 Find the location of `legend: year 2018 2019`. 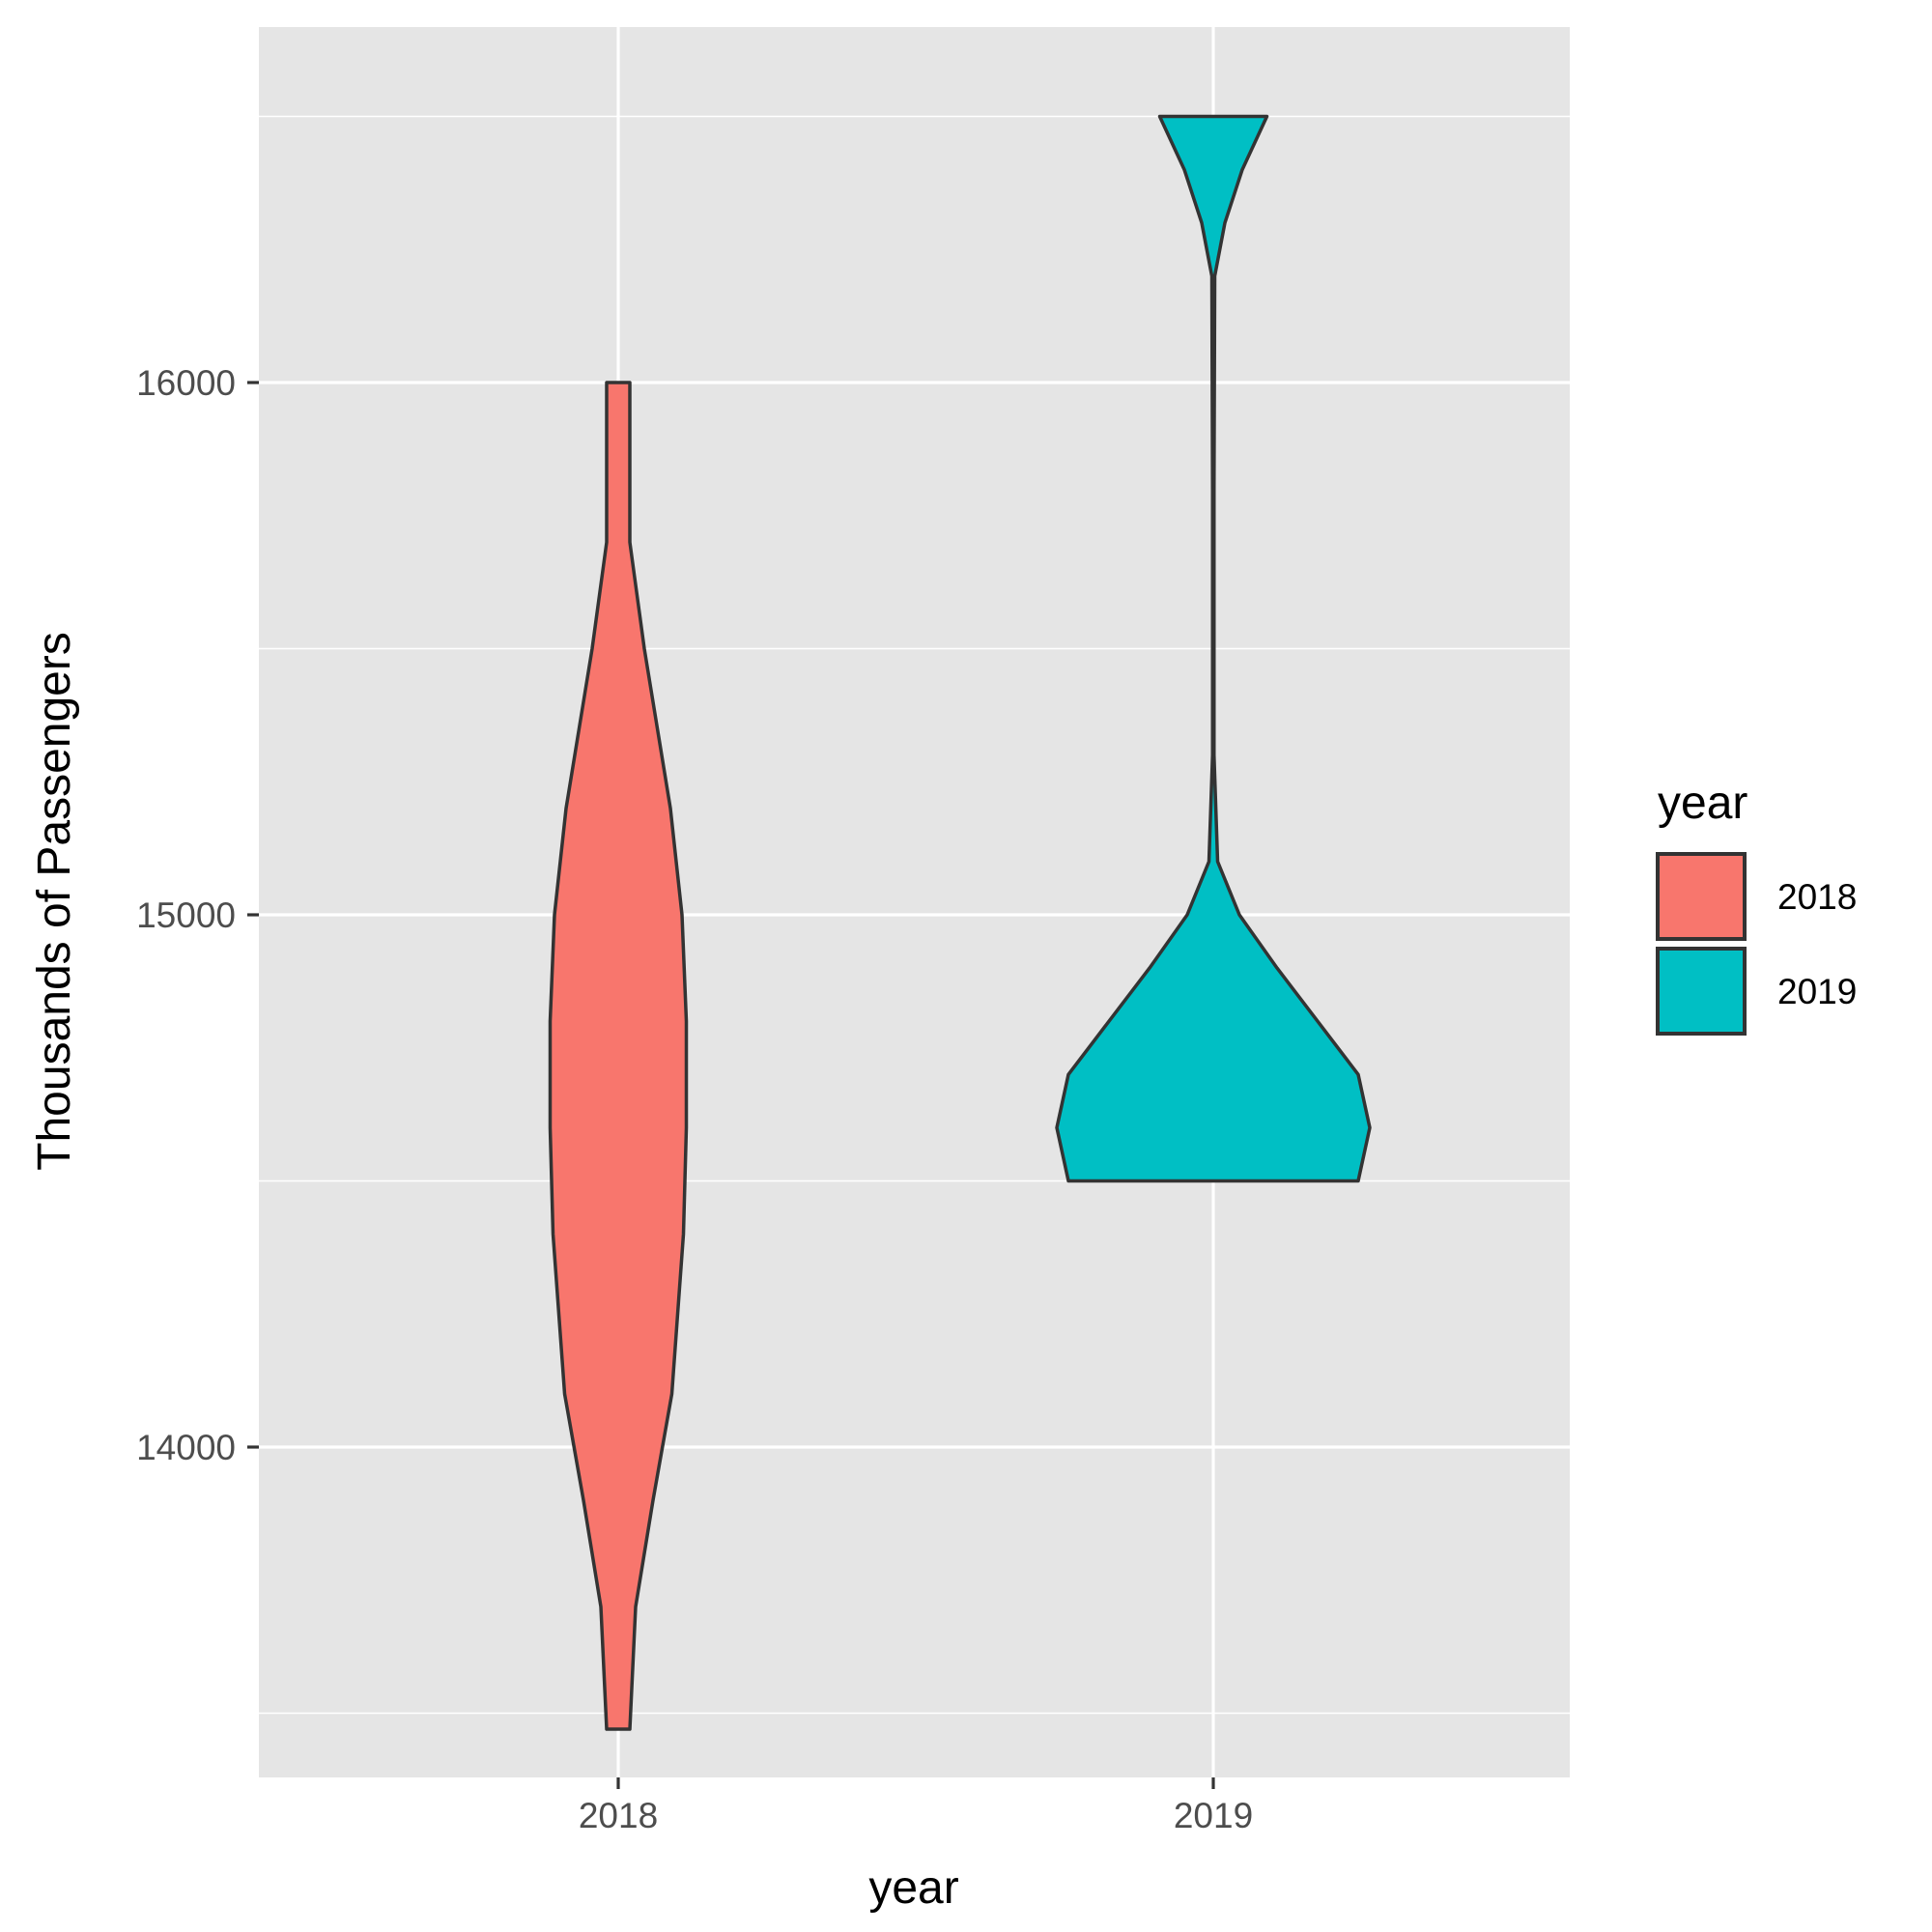

legend: year 2018 2019 is located at coordinates (1756, 907).